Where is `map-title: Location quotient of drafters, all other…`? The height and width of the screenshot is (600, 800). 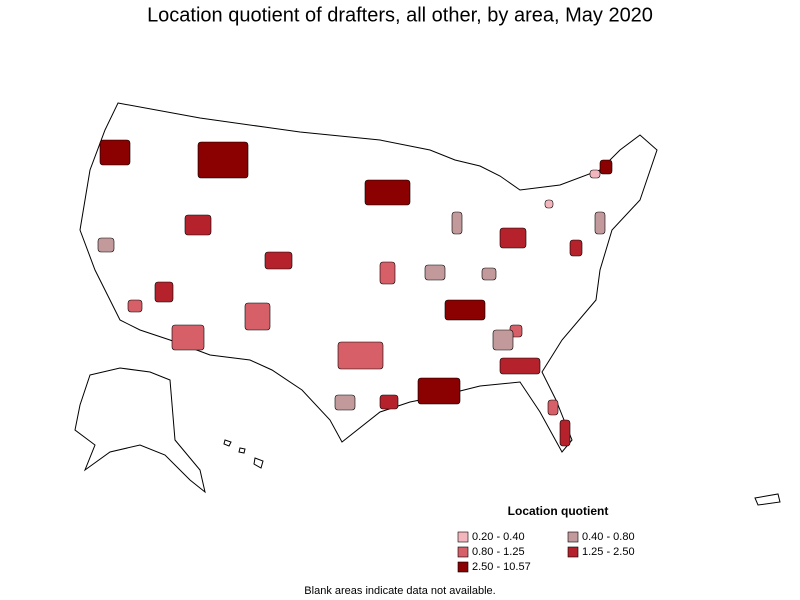
map-title: Location quotient of drafters, all other… is located at coordinates (400, 15).